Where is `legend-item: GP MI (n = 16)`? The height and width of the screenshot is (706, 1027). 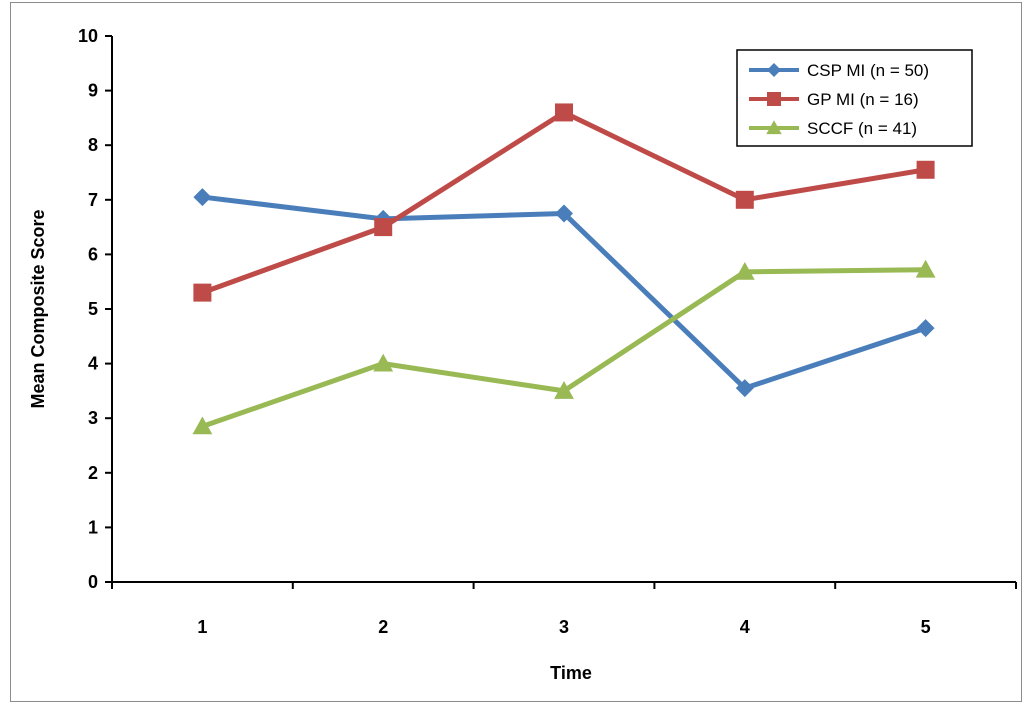
legend-item: GP MI (n = 16) is located at coordinates (834, 99).